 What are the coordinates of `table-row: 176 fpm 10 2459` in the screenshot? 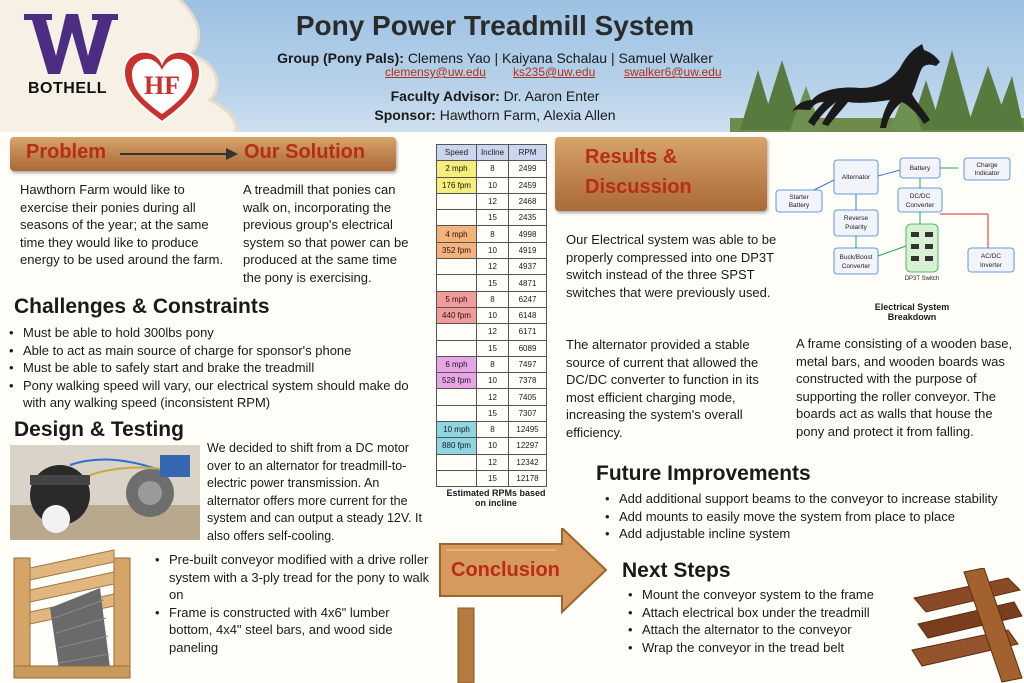 It's located at (491, 185).